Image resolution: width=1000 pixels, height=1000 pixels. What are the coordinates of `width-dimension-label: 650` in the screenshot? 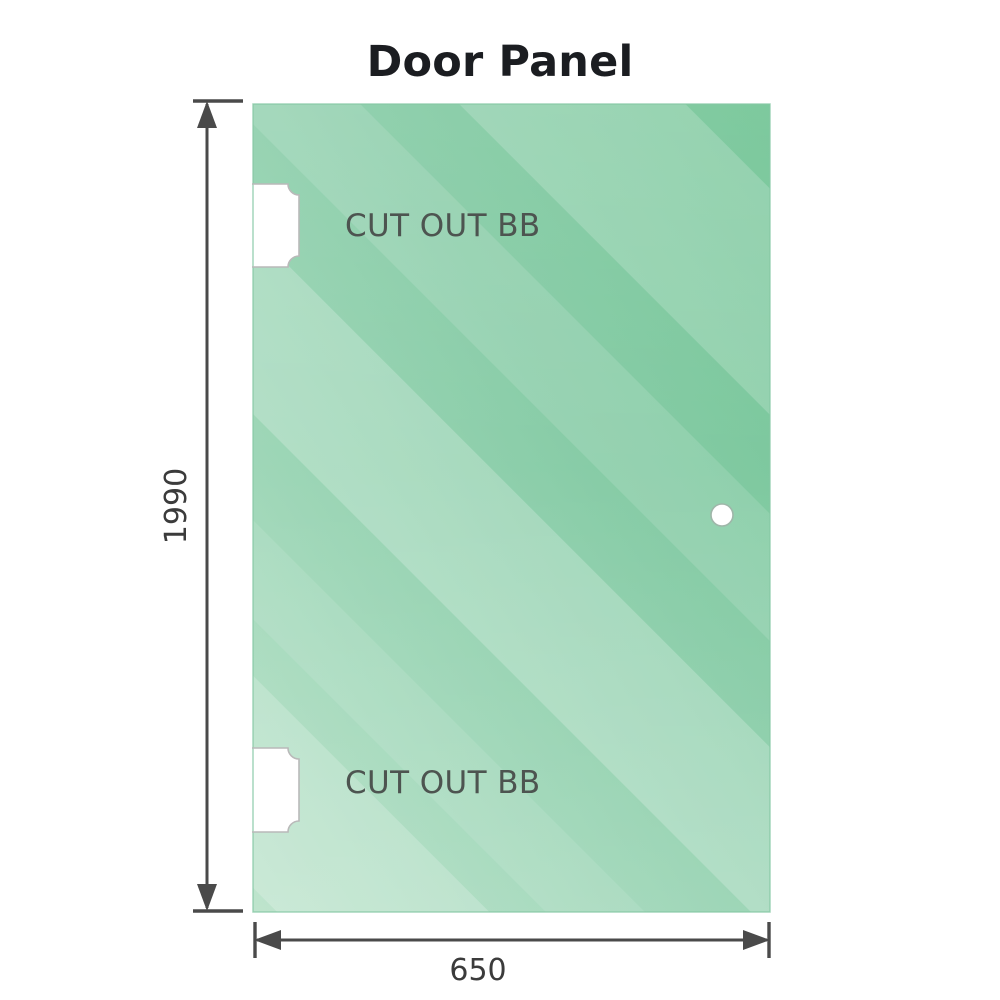 It's located at (477, 970).